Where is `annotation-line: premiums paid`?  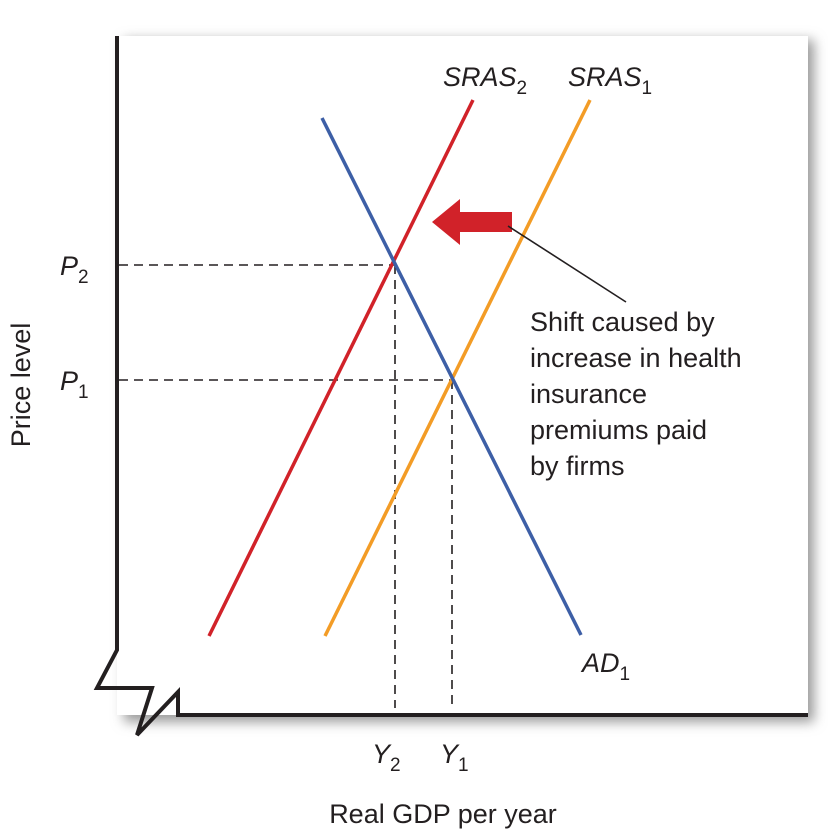
annotation-line: premiums paid is located at coordinates (618, 430).